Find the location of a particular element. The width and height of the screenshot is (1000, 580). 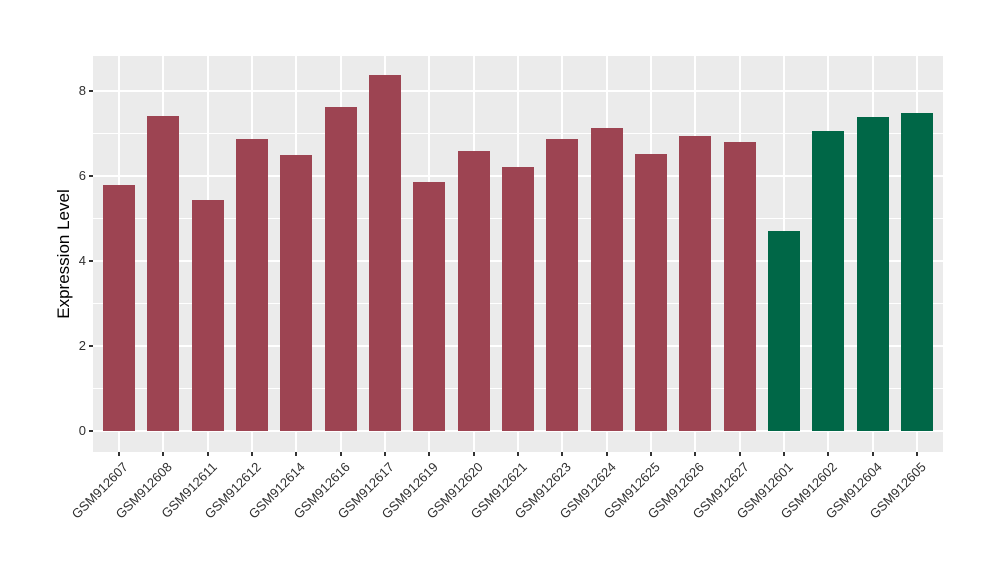

y-tick-label: 0 is located at coordinates (82, 431).